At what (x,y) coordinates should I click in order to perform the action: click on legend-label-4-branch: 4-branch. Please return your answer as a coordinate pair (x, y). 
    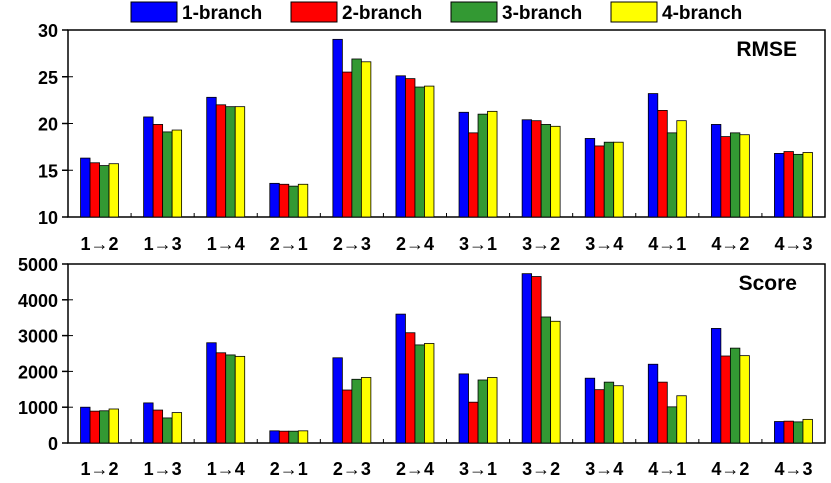
    Looking at the image, I should click on (702, 13).